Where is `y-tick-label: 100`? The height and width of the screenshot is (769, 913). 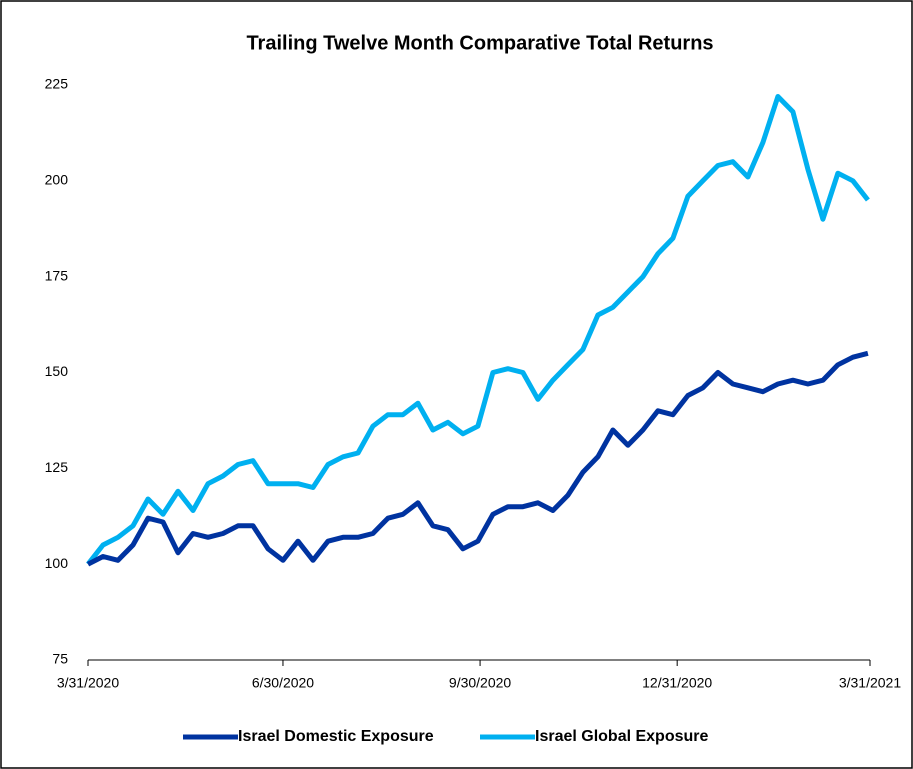
y-tick-label: 100 is located at coordinates (57, 563).